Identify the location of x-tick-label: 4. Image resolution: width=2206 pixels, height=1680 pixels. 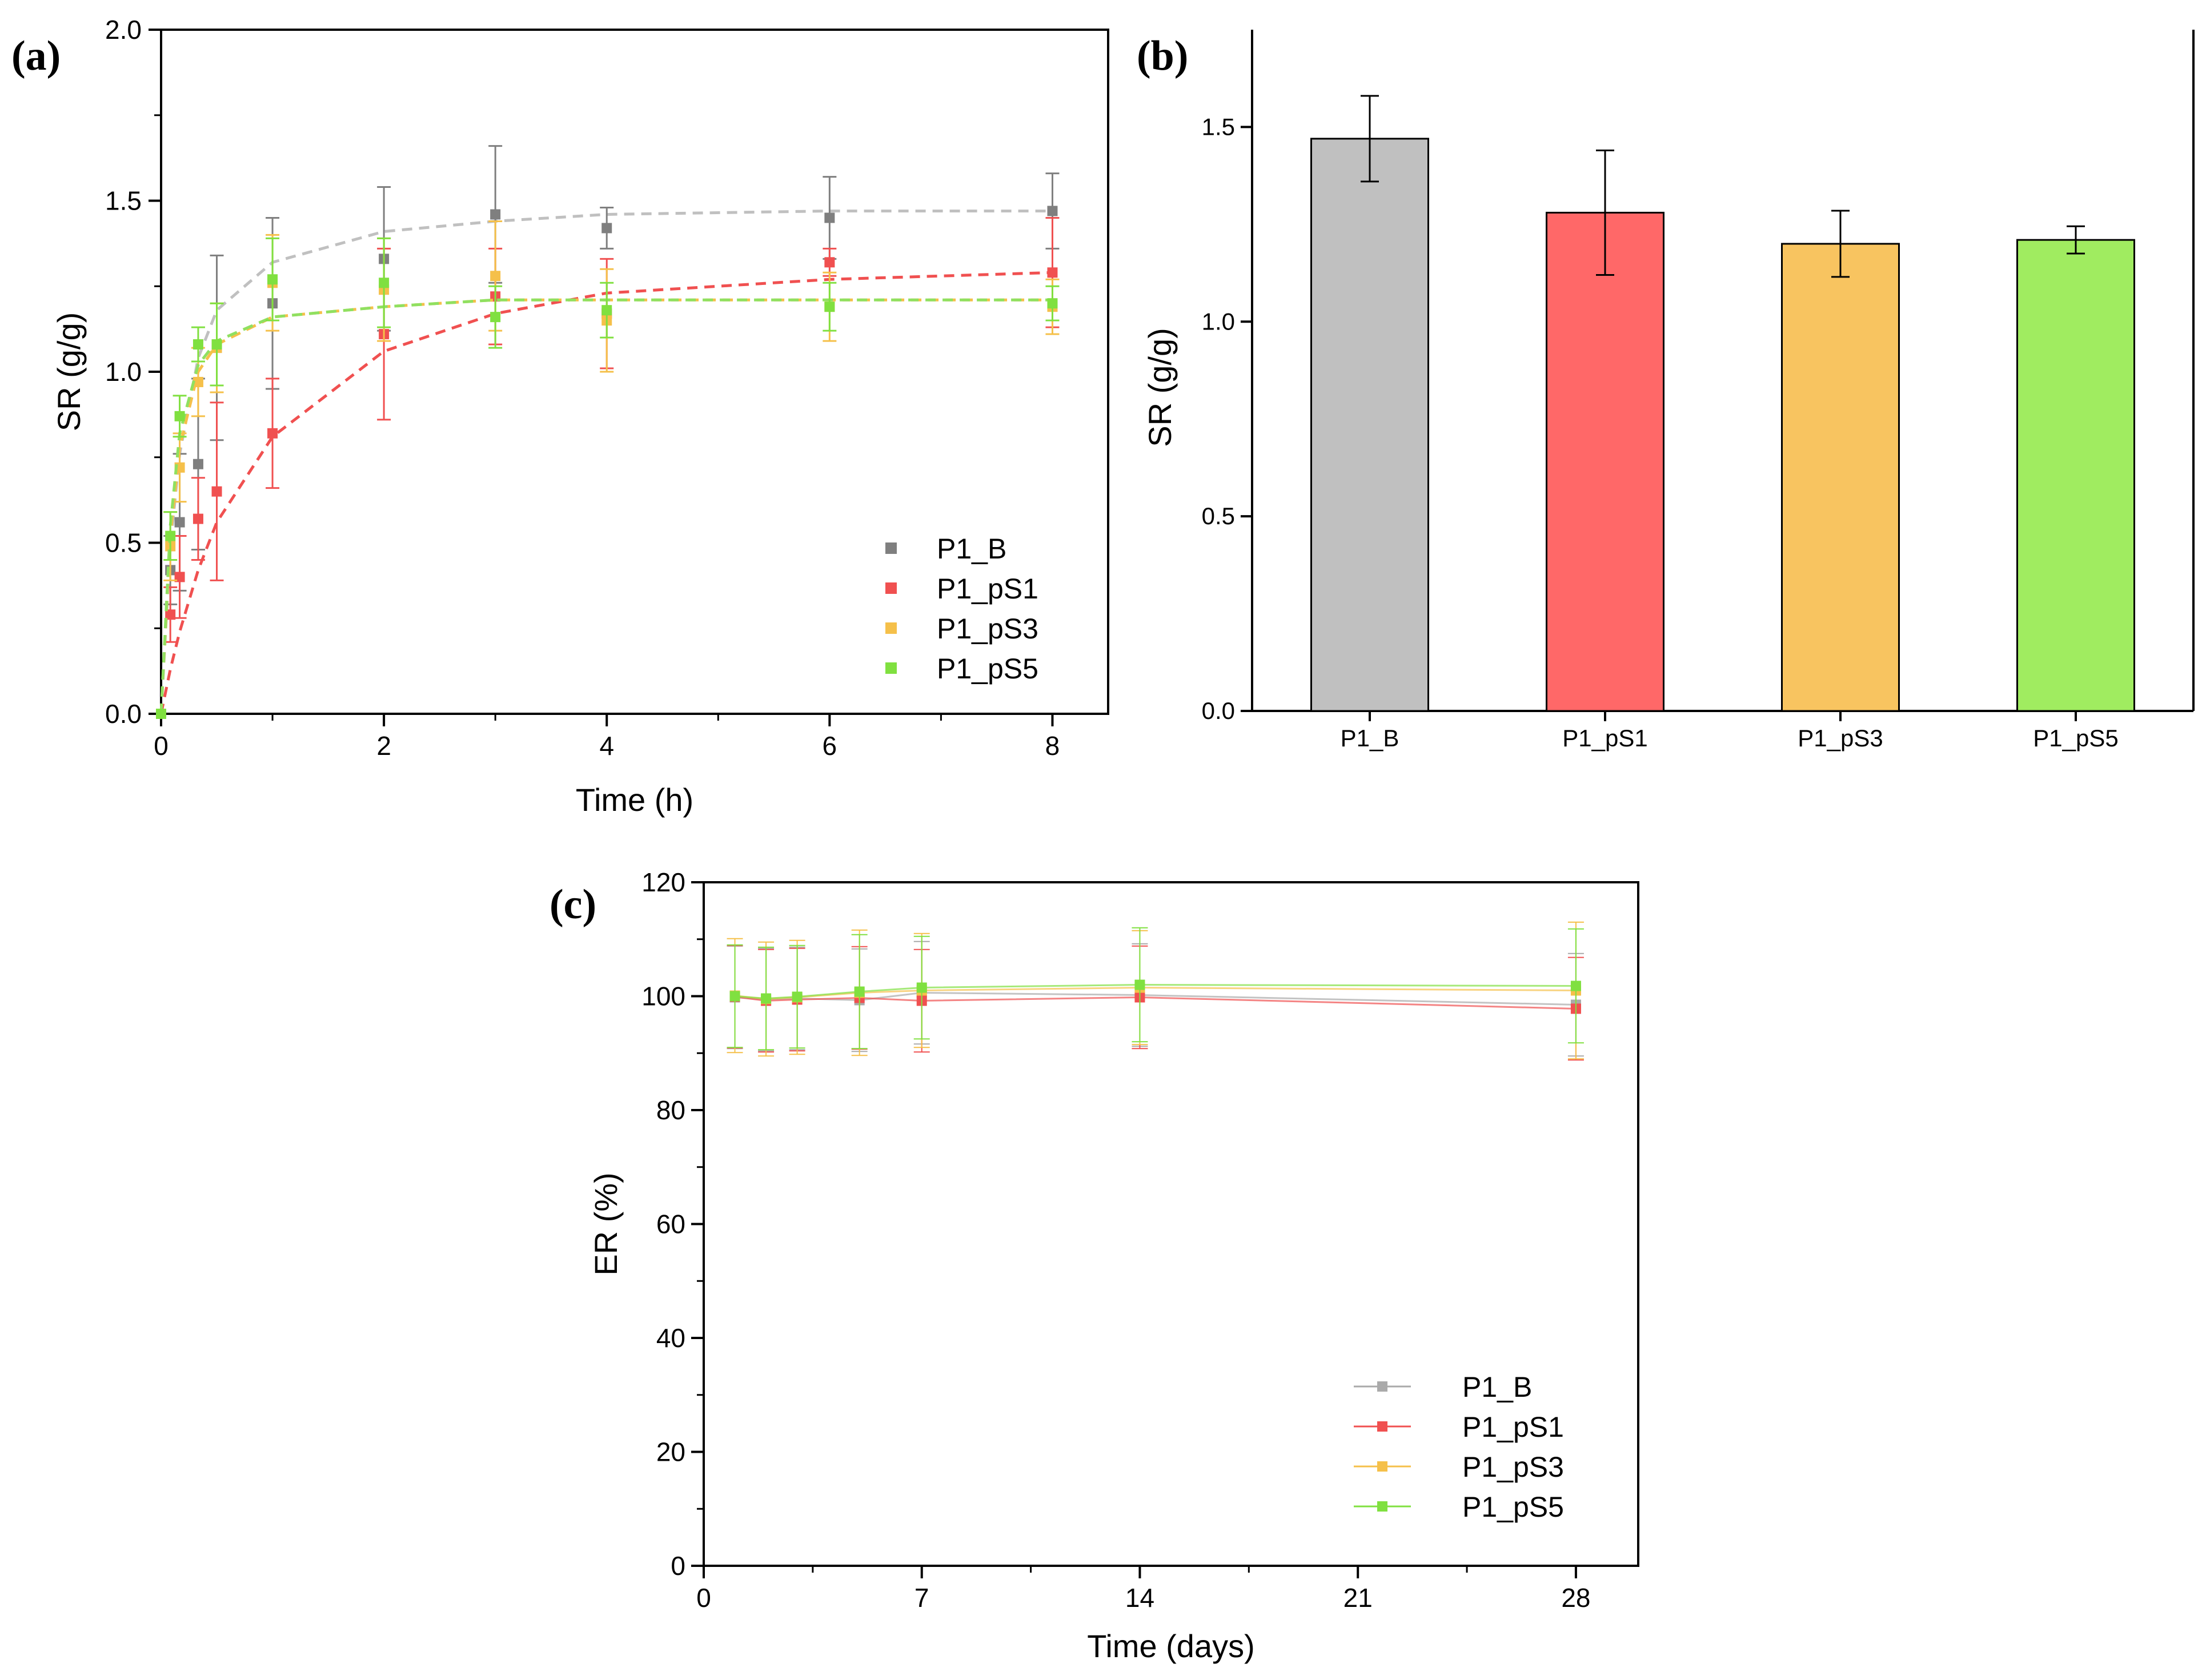
(606, 746).